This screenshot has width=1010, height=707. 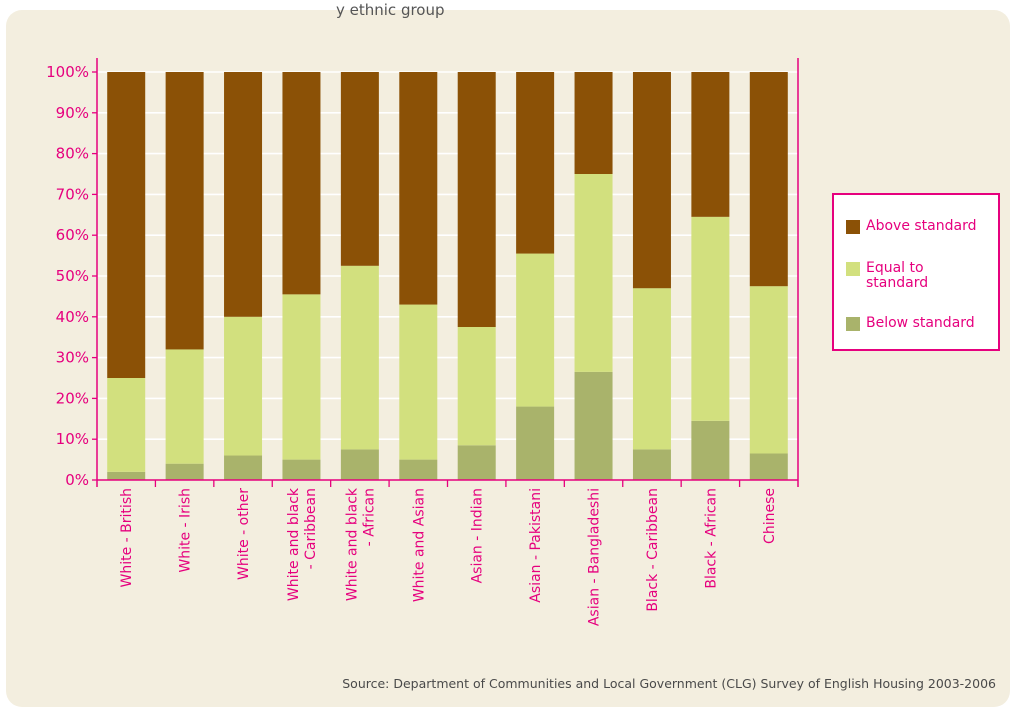 I want to click on legend-label-equal: Equal to standard, so click(x=897, y=275).